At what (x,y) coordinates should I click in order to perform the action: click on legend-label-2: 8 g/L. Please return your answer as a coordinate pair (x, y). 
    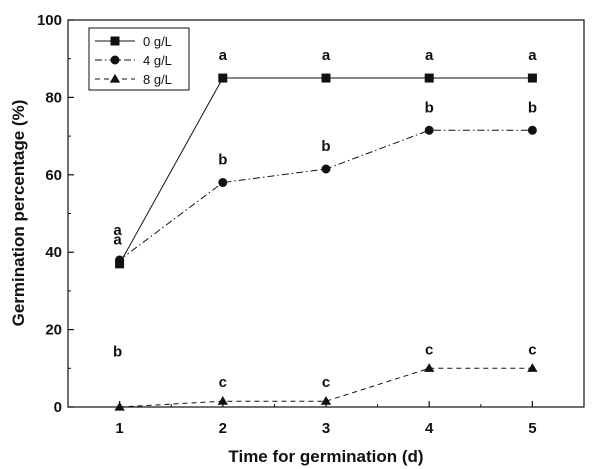
    Looking at the image, I should click on (157, 79).